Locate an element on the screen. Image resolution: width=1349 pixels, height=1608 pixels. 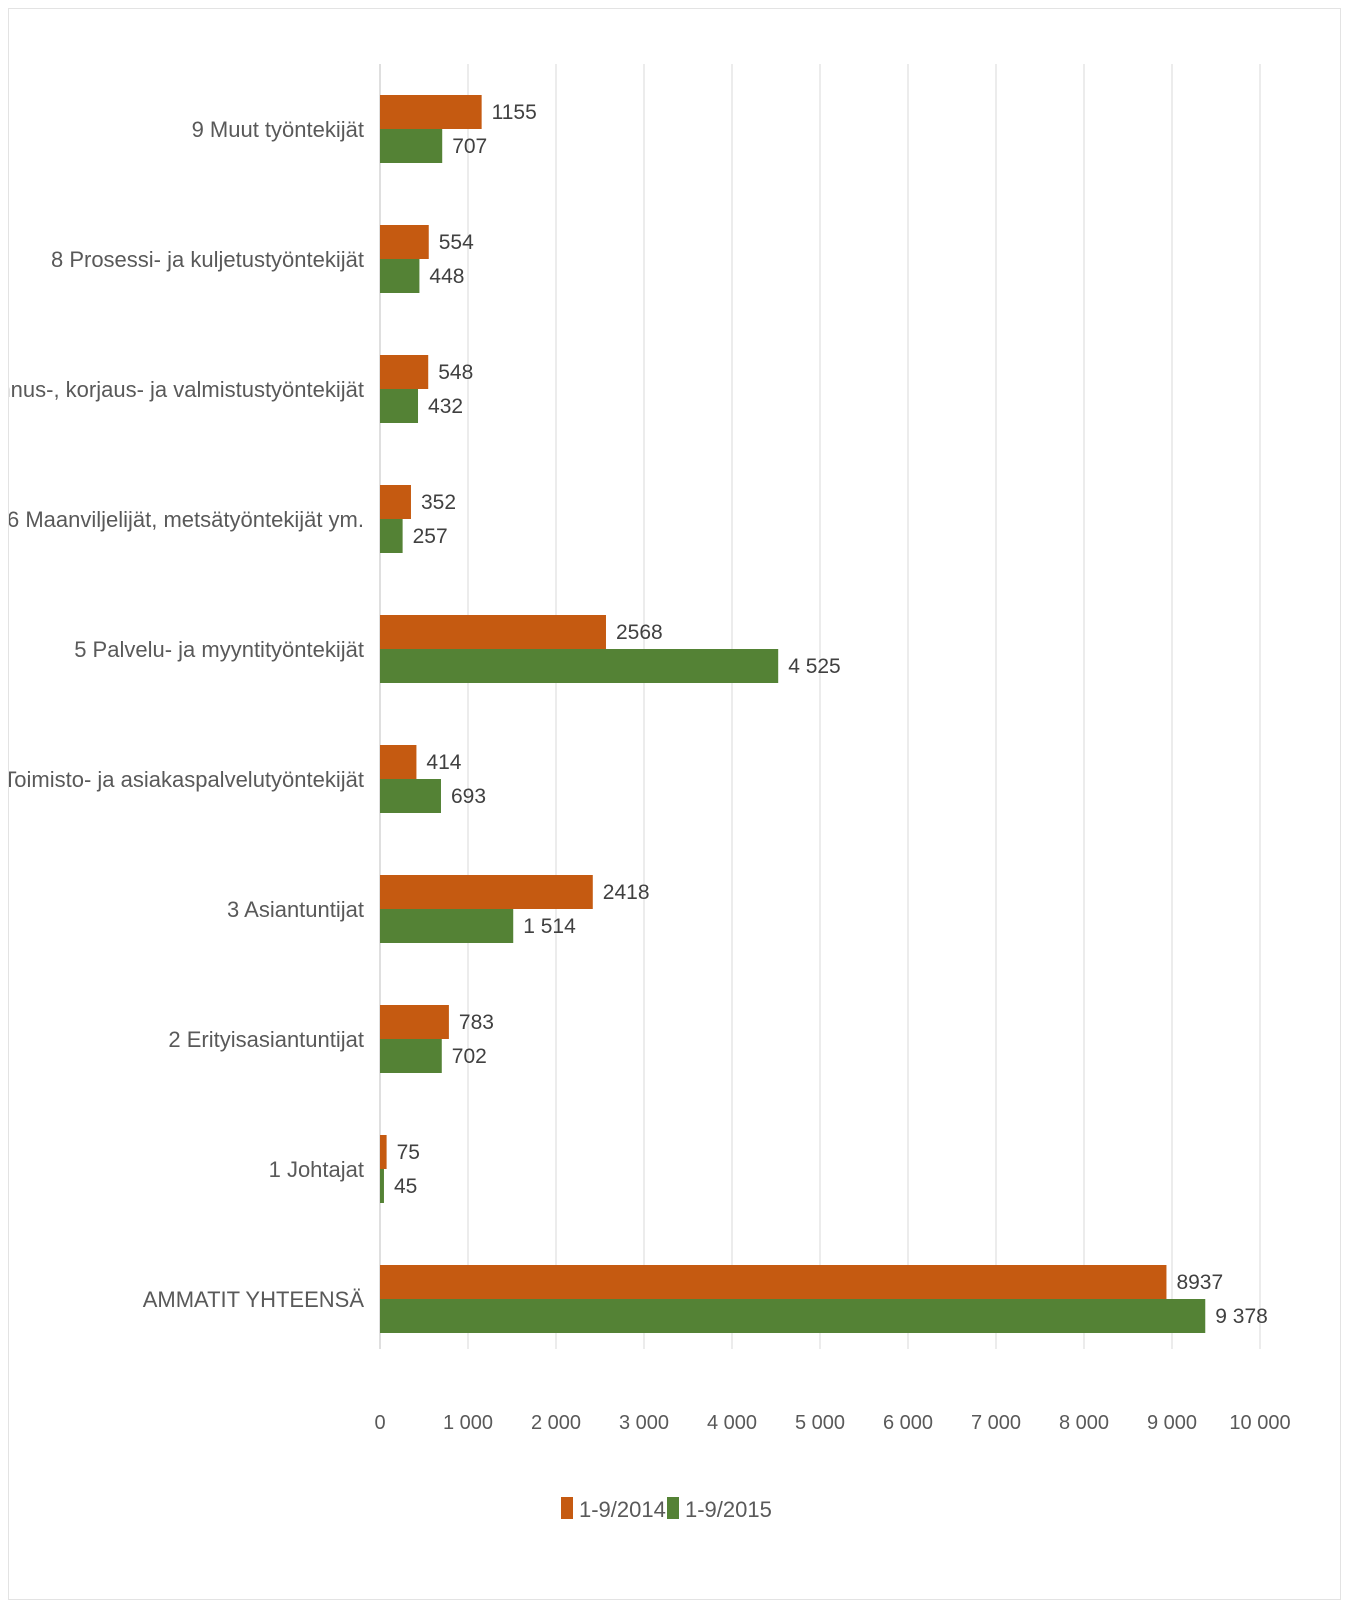
category-label: 4 Toimisto- ja asiakaspalvelutyöntekijät is located at coordinates (186, 779).